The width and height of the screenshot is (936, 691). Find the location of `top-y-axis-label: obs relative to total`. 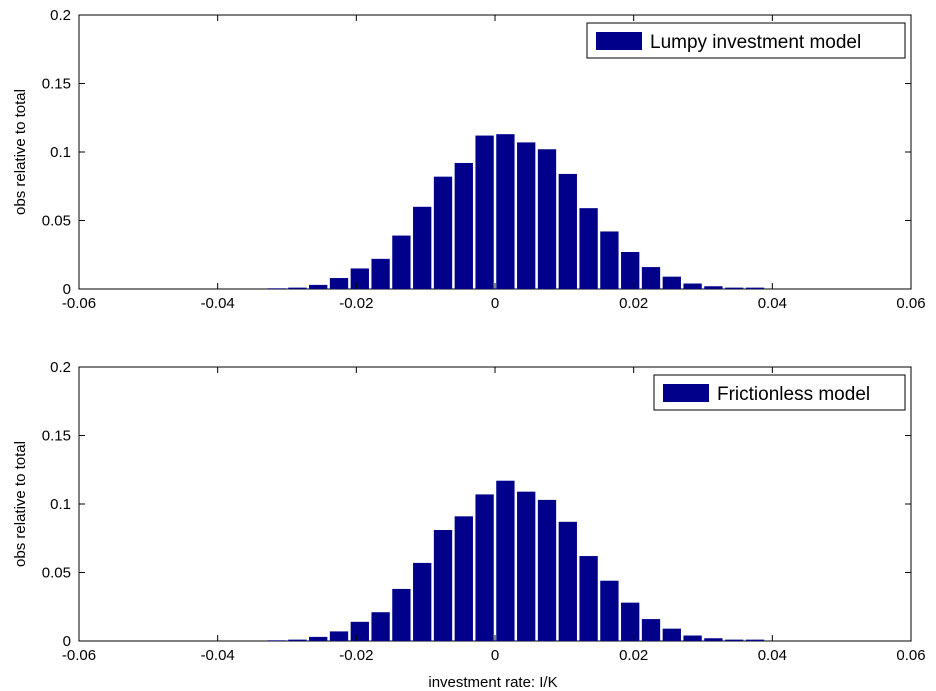

top-y-axis-label: obs relative to total is located at coordinates (20, 152).